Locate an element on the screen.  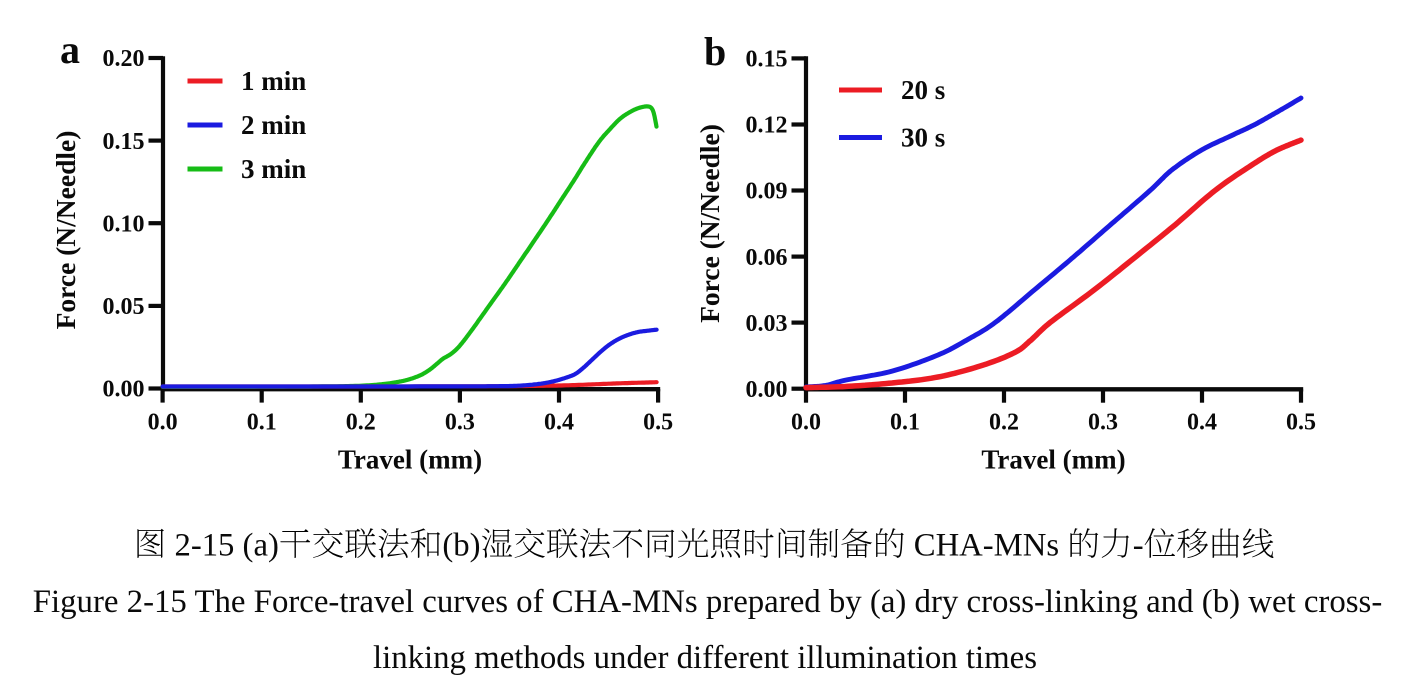
svg-text: 30 s is located at coordinates (923, 138).